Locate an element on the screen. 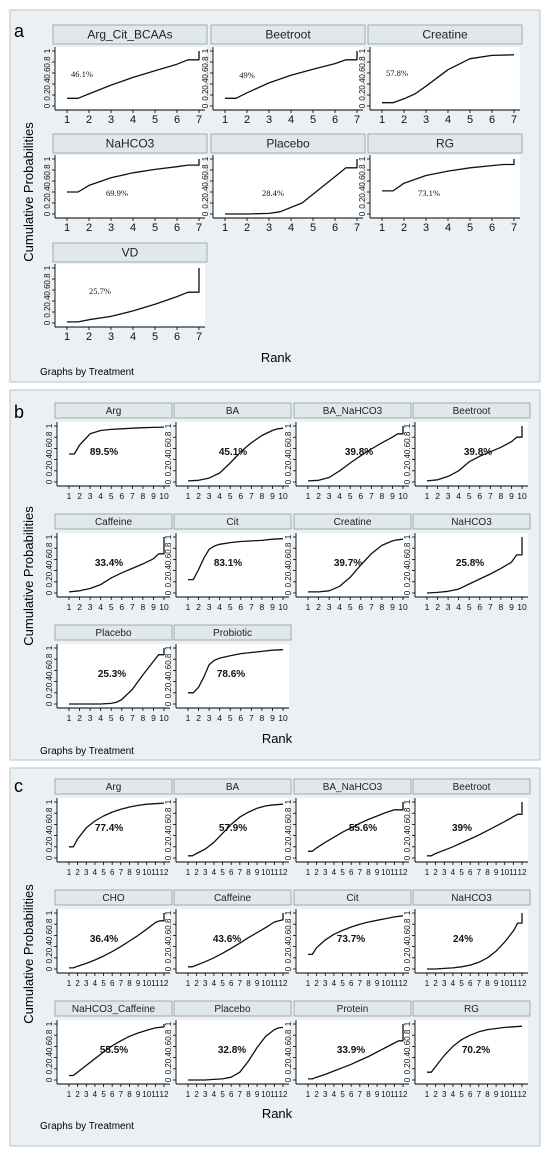 The height and width of the screenshot is (1158, 550). x-tick-label: 11 is located at coordinates (155, 983).